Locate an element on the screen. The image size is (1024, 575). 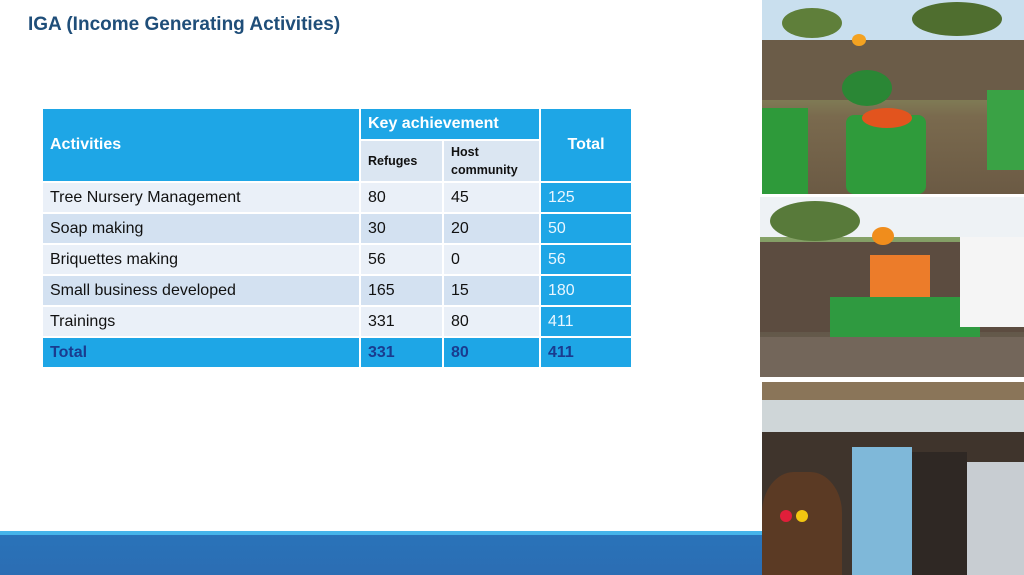
header-host-community: Host community is located at coordinates (491, 161).